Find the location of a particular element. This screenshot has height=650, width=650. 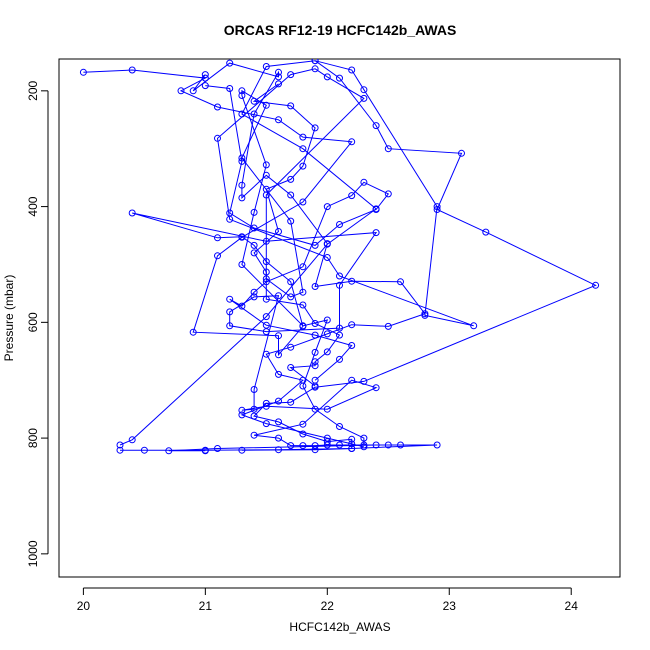

y-tick-label: 200 is located at coordinates (33, 91).